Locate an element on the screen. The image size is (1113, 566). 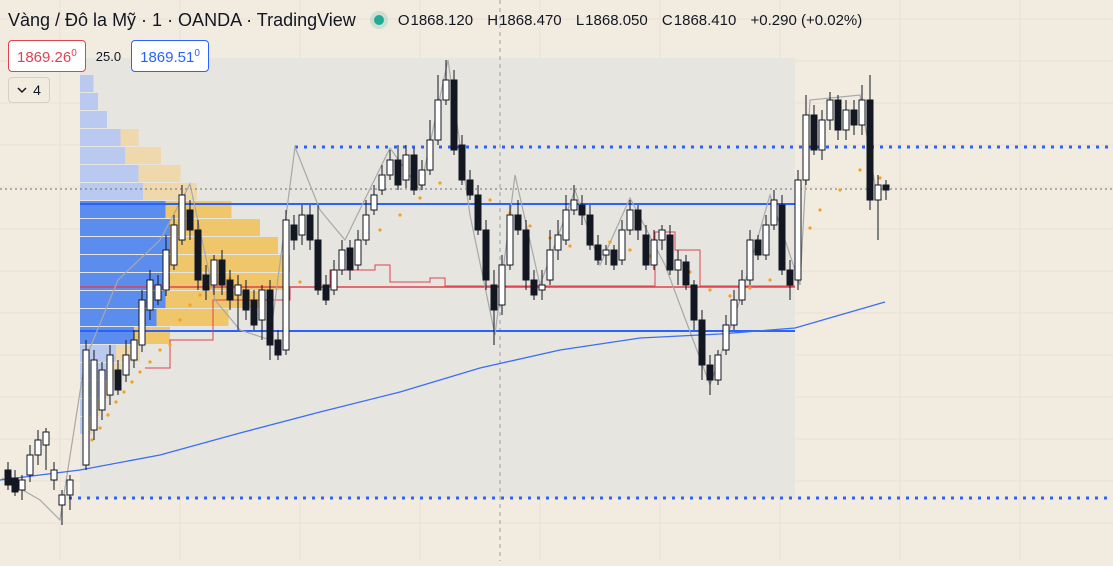
sell-button: 1869.260 is located at coordinates (47, 56).